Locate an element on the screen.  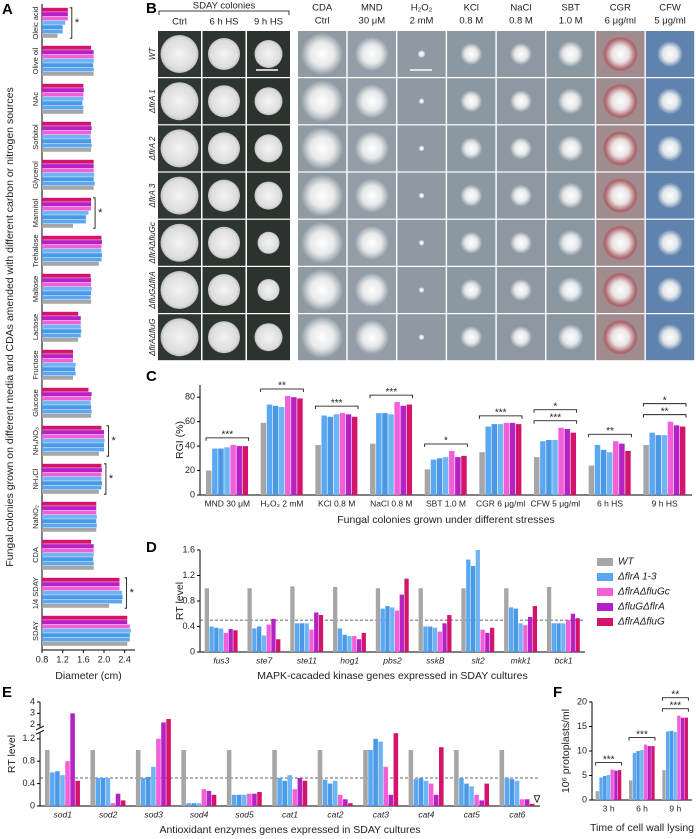
row-label: ΔfluGΔflrA is located at coordinates (152, 290).